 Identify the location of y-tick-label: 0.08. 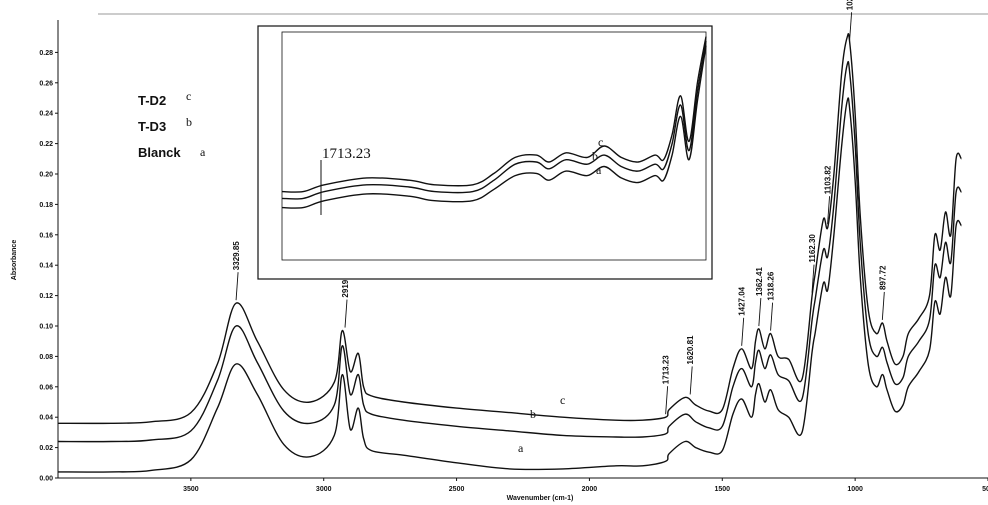
(46, 357).